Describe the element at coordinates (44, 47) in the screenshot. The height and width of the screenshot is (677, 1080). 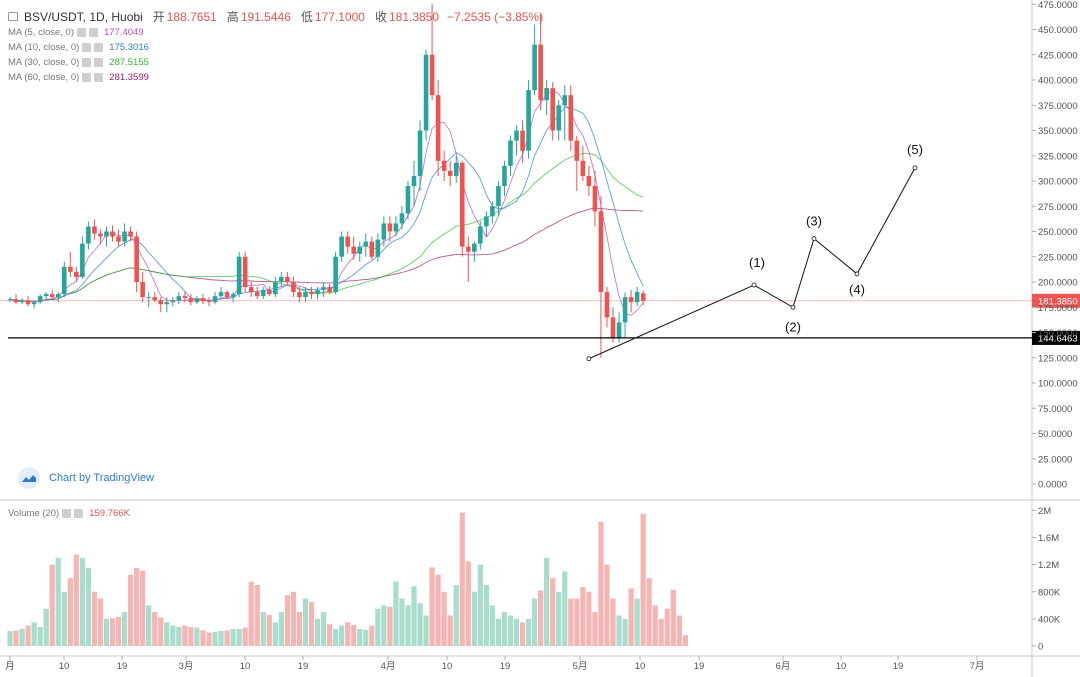
I see `ma-10-label: MA (10, close, 0)` at that location.